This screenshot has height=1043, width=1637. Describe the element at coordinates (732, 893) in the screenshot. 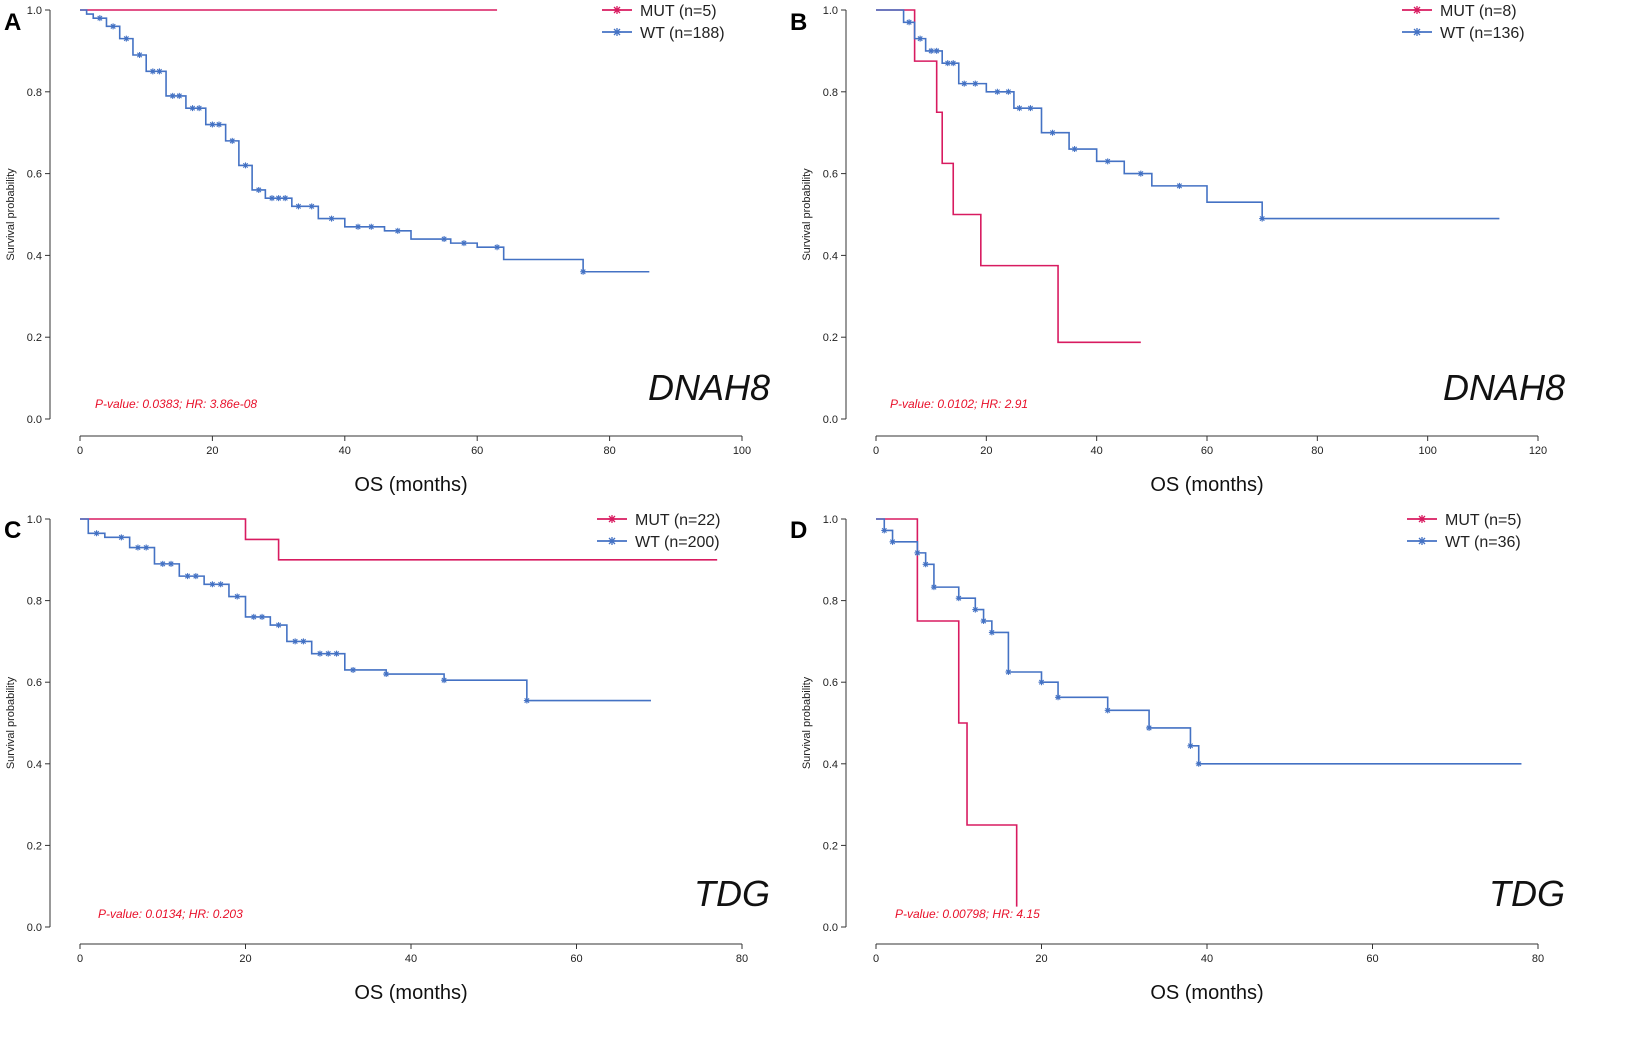

I see `gene-label: TDG` at that location.